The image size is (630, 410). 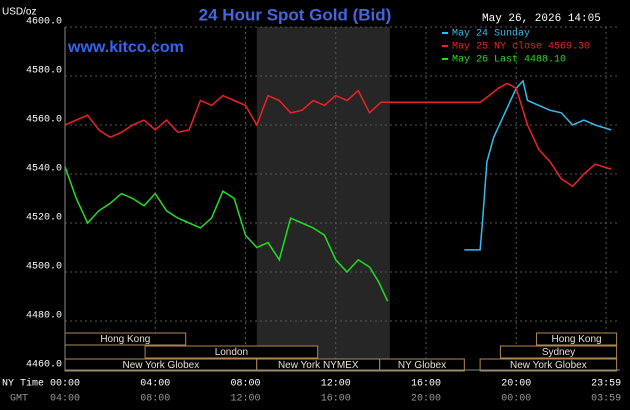 What do you see at coordinates (44, 22) in the screenshot?
I see `y-tick-label: 4600.0` at bounding box center [44, 22].